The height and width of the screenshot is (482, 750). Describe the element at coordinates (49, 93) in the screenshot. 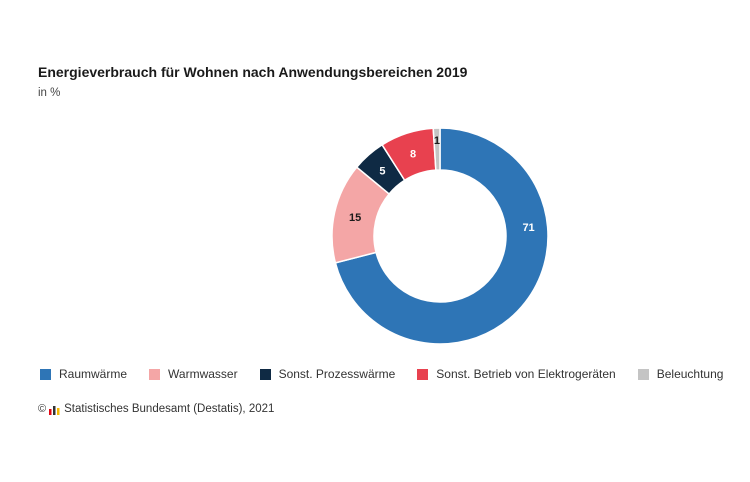

I see `chart-subtitle: in %` at that location.